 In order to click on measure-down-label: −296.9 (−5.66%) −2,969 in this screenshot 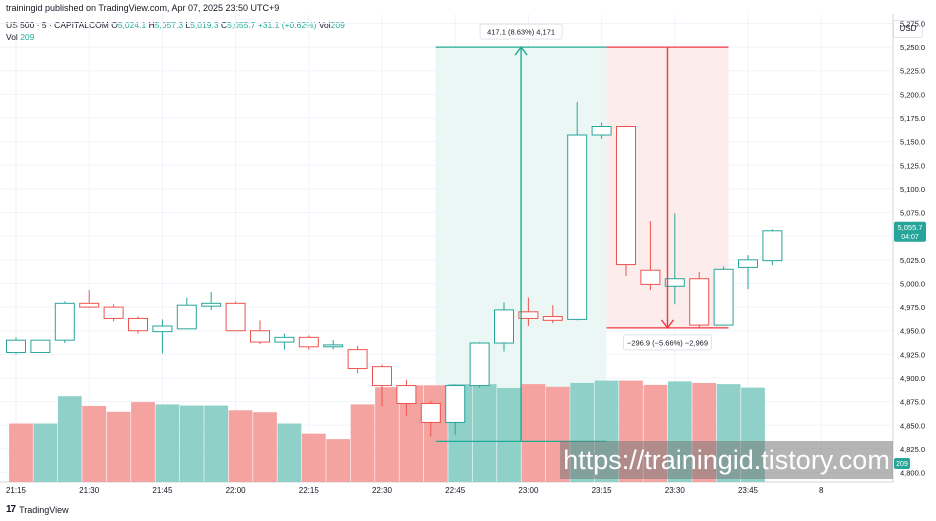, I will do `click(667, 342)`.